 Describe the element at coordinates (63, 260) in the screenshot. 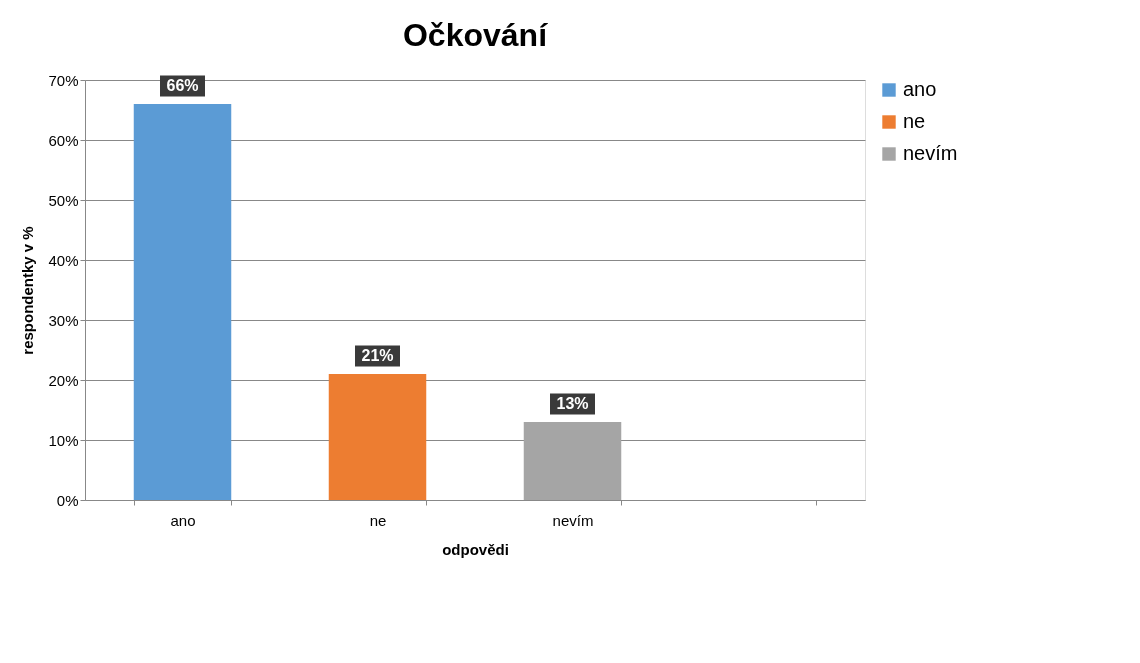

I see `y-tick-label: 40%` at that location.